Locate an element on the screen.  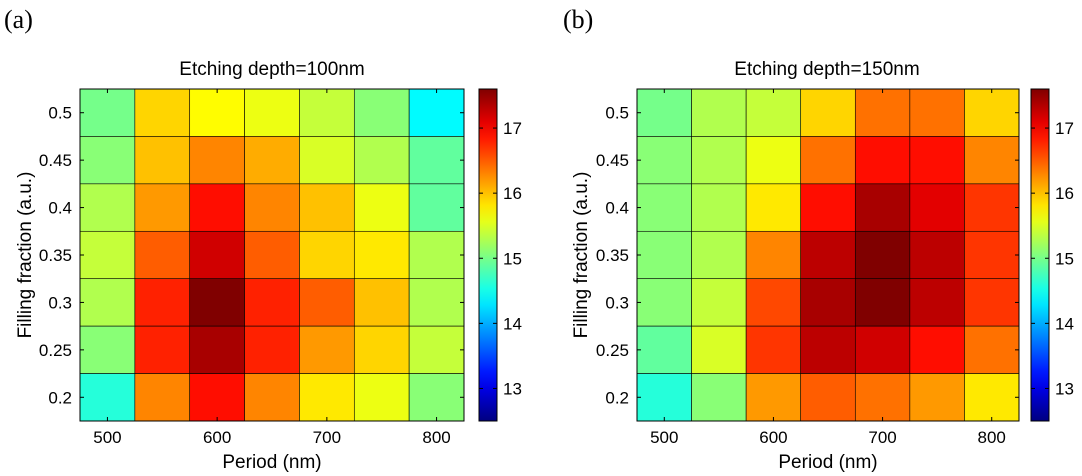
panel-label-b: (b) is located at coordinates (578, 19).